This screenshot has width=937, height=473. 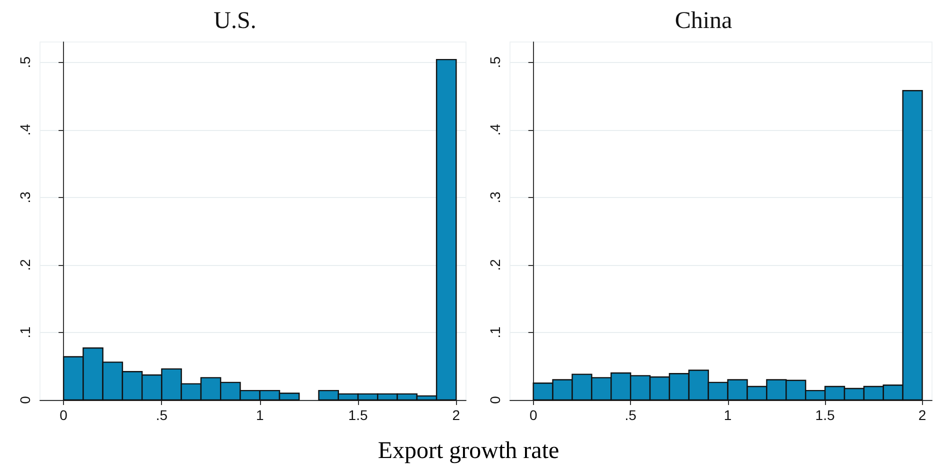 What do you see at coordinates (468, 451) in the screenshot?
I see `x-axis-title: Export growth rate` at bounding box center [468, 451].